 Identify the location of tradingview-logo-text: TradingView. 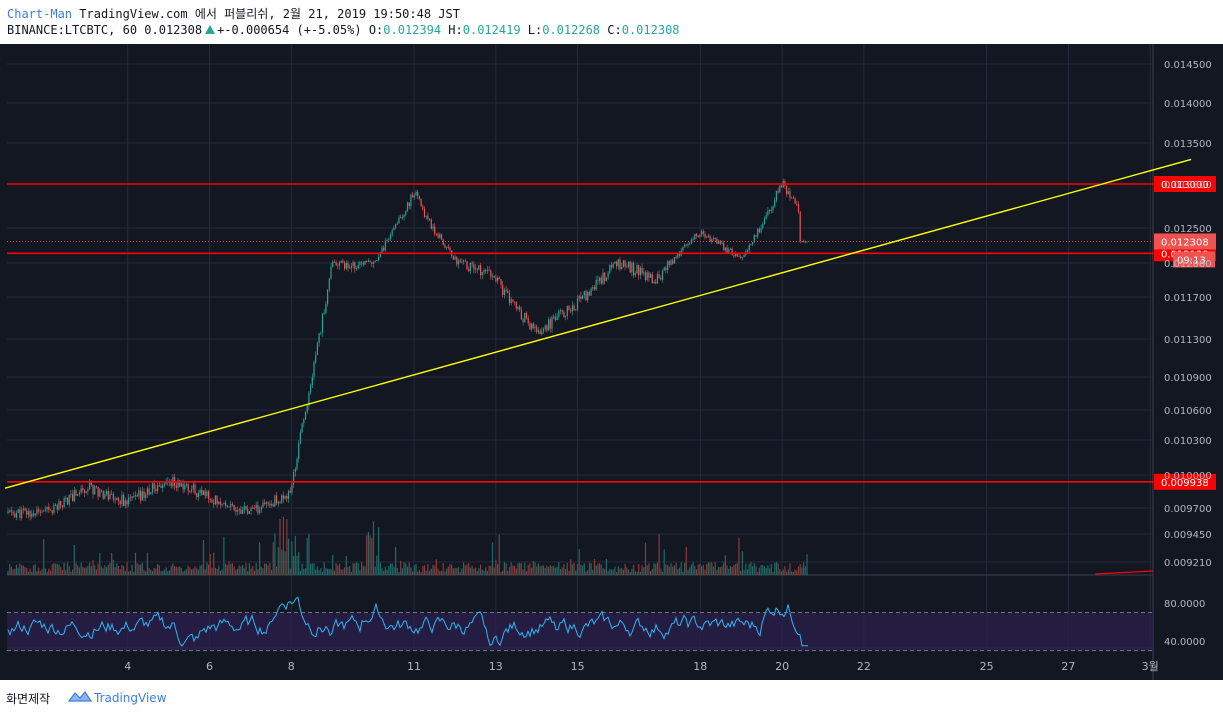
(130, 698).